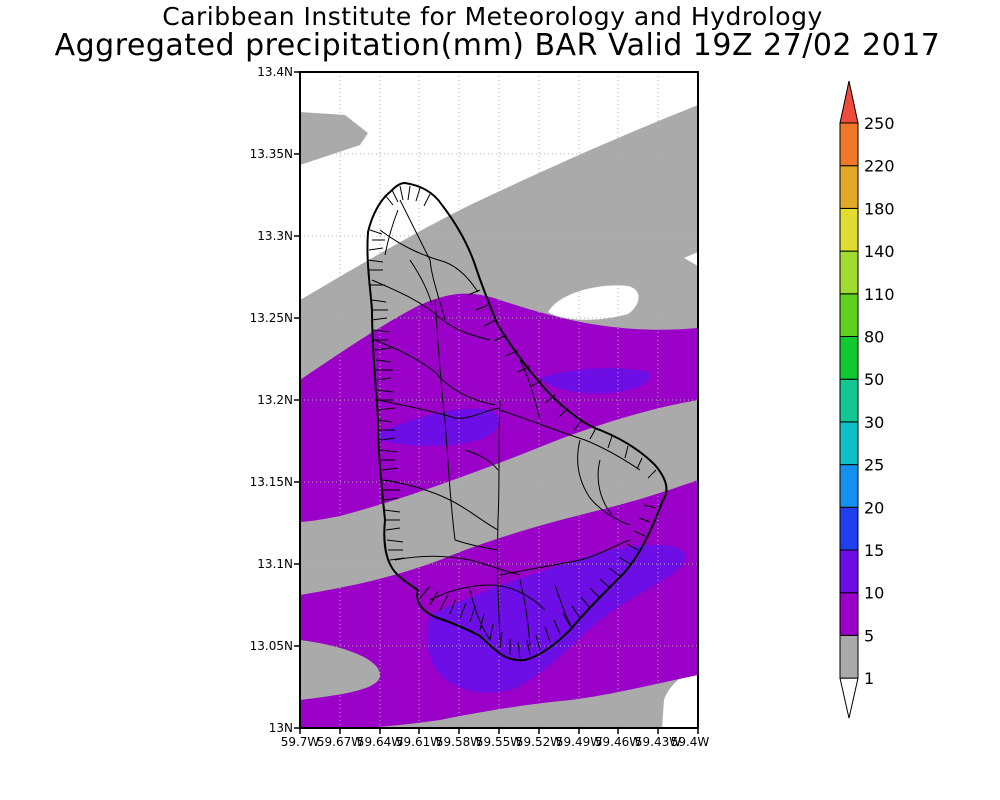 The image size is (1000, 800). Describe the element at coordinates (539, 742) in the screenshot. I see `lon-tick-label: 59.52W` at that location.